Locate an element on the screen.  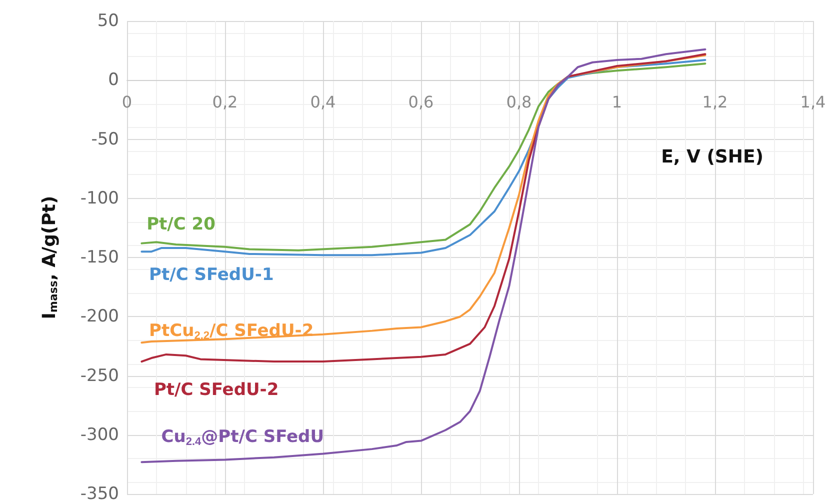
y-tick-label: 0 is located at coordinates (113, 80).